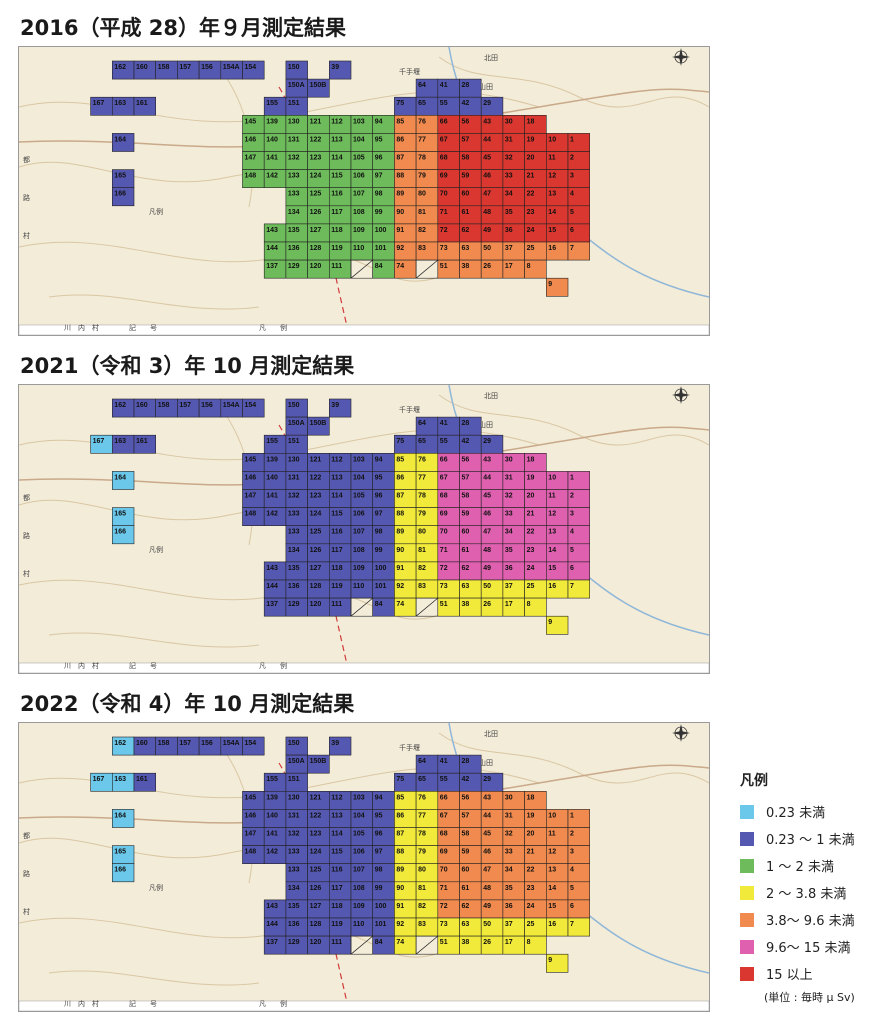 This screenshot has width=891, height=1025. What do you see at coordinates (142, 779) in the screenshot?
I see `grid-cell-number: 161` at bounding box center [142, 779].